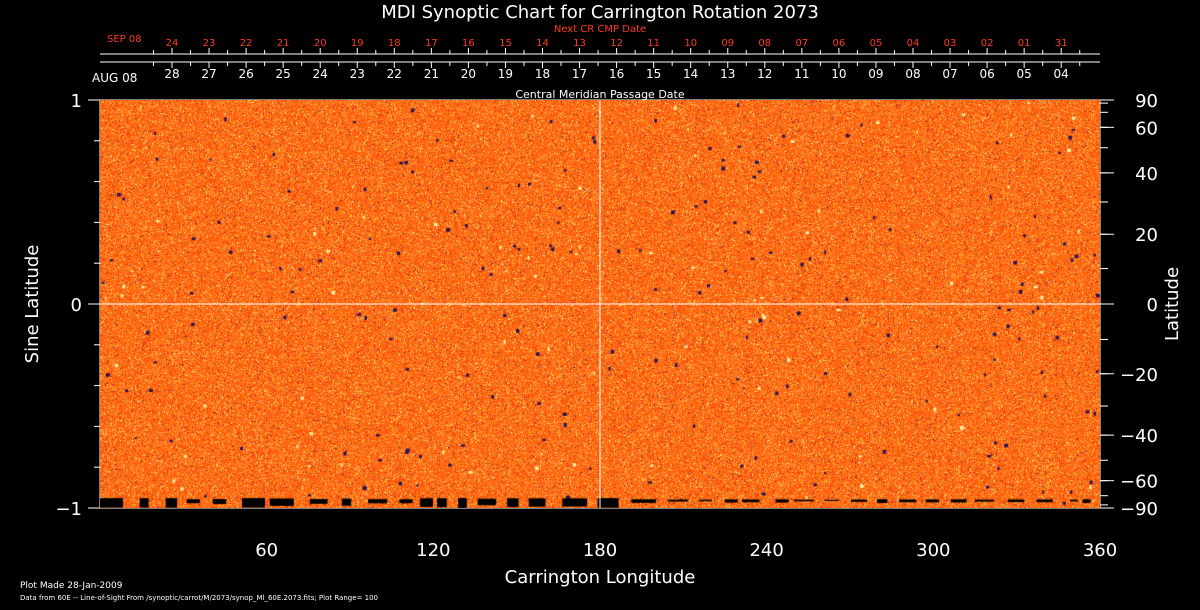  Describe the element at coordinates (933, 550) in the screenshot. I see `x-tick-label: 300` at that location.